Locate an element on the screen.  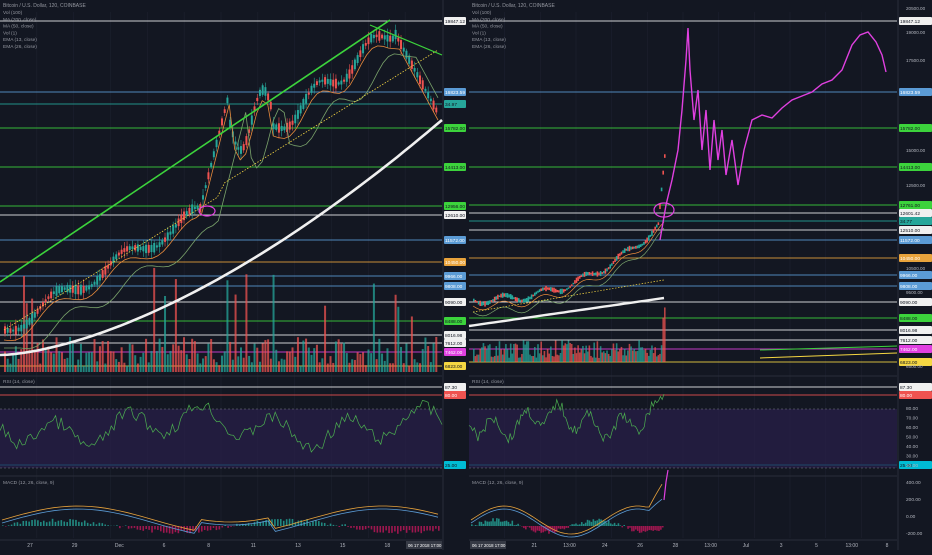
price-badge-label: 15782.00 is located at coordinates (455, 129).